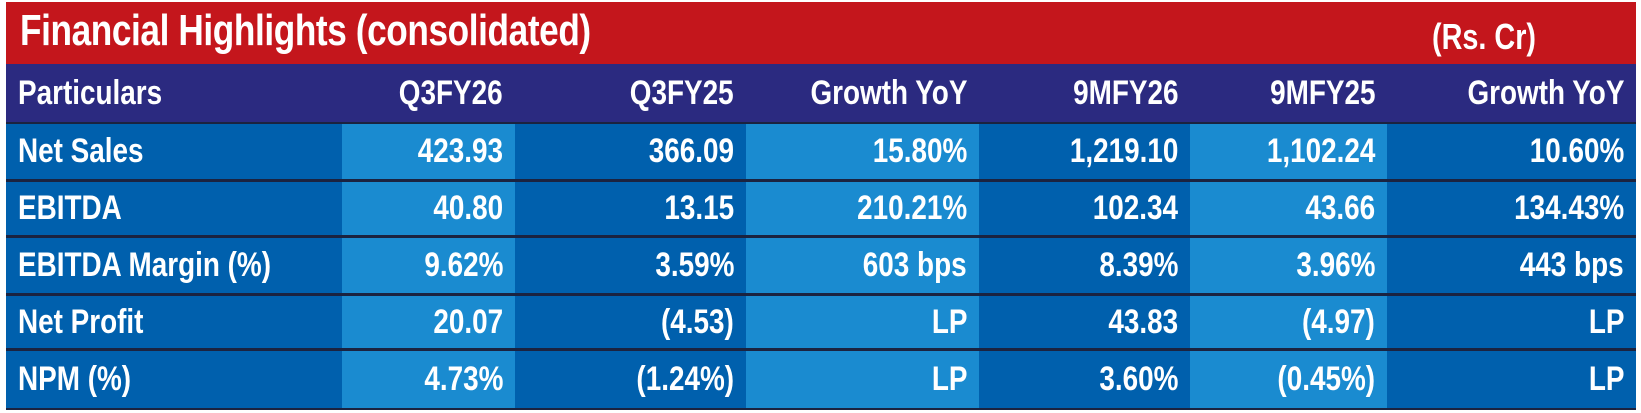 This screenshot has height=413, width=1641. What do you see at coordinates (862, 208) in the screenshot?
I see `cell-growth-q: 210.21%` at bounding box center [862, 208].